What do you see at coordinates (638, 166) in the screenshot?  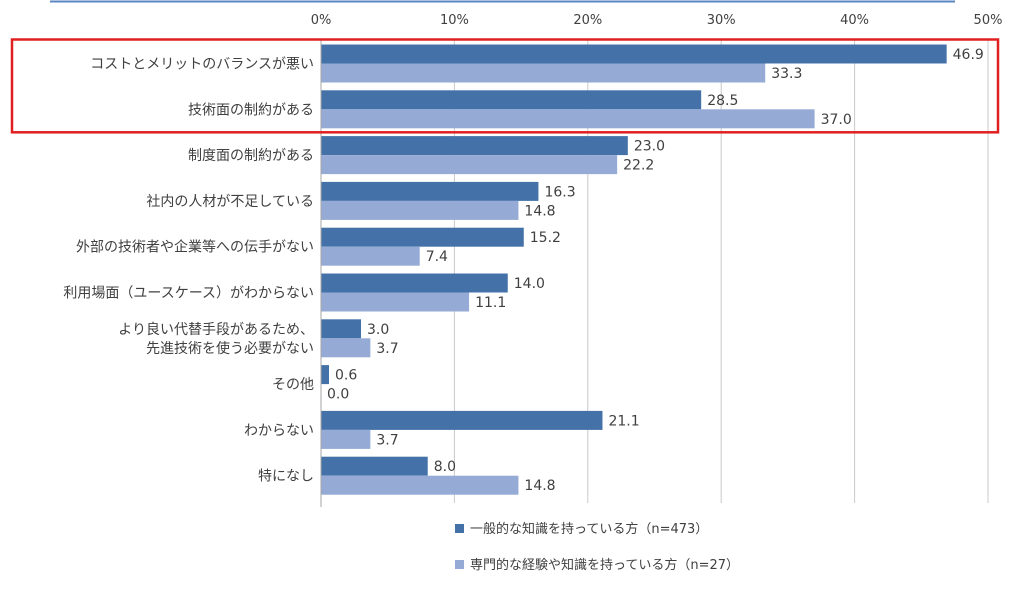 I see `data-label: 22.2` at bounding box center [638, 166].